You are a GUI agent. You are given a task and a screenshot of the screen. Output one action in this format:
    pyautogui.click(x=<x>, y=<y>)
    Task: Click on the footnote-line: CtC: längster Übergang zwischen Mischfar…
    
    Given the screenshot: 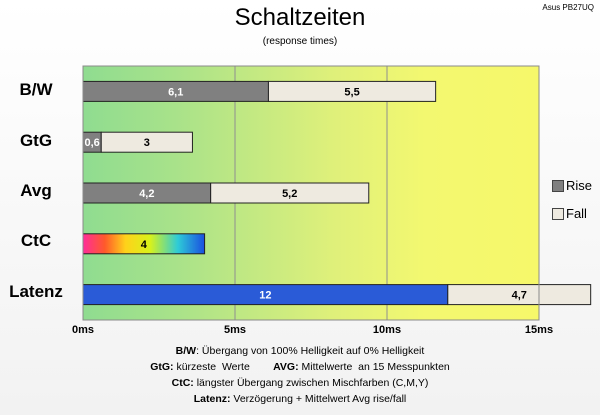 What is the action you would take?
    pyautogui.click(x=300, y=383)
    